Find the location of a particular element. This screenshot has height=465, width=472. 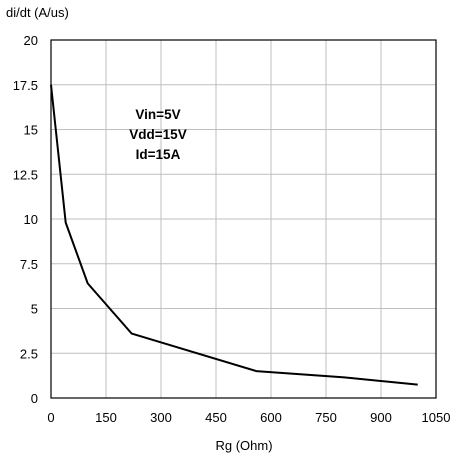

y-tick-label: 12.5 is located at coordinates (25, 174).